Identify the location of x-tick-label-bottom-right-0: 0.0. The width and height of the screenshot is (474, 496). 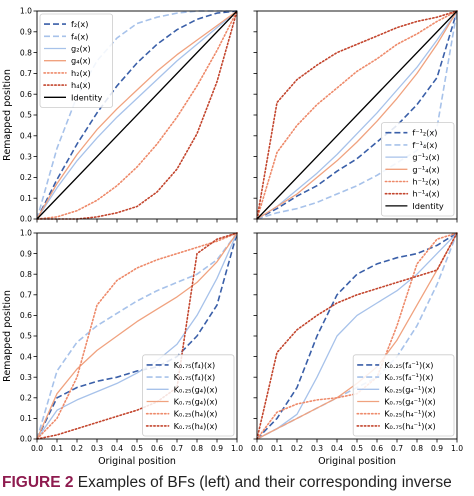
(257, 448).